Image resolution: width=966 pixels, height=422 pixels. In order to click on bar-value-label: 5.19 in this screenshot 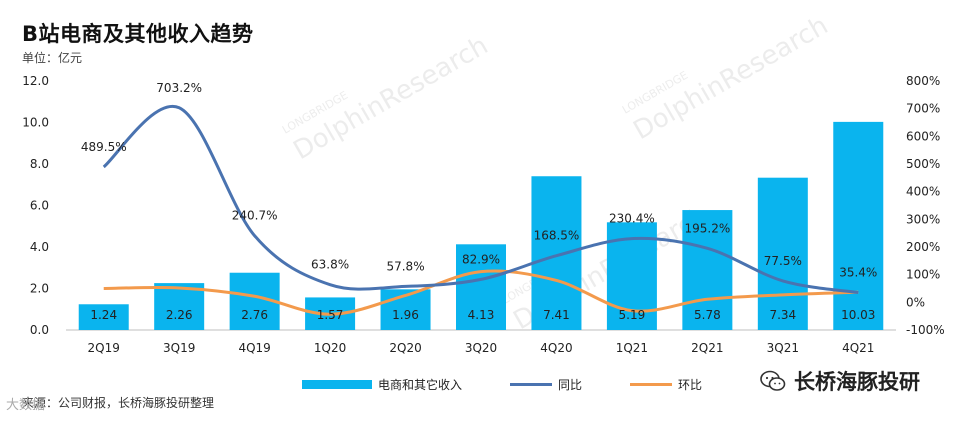, I will do `click(632, 315)`.